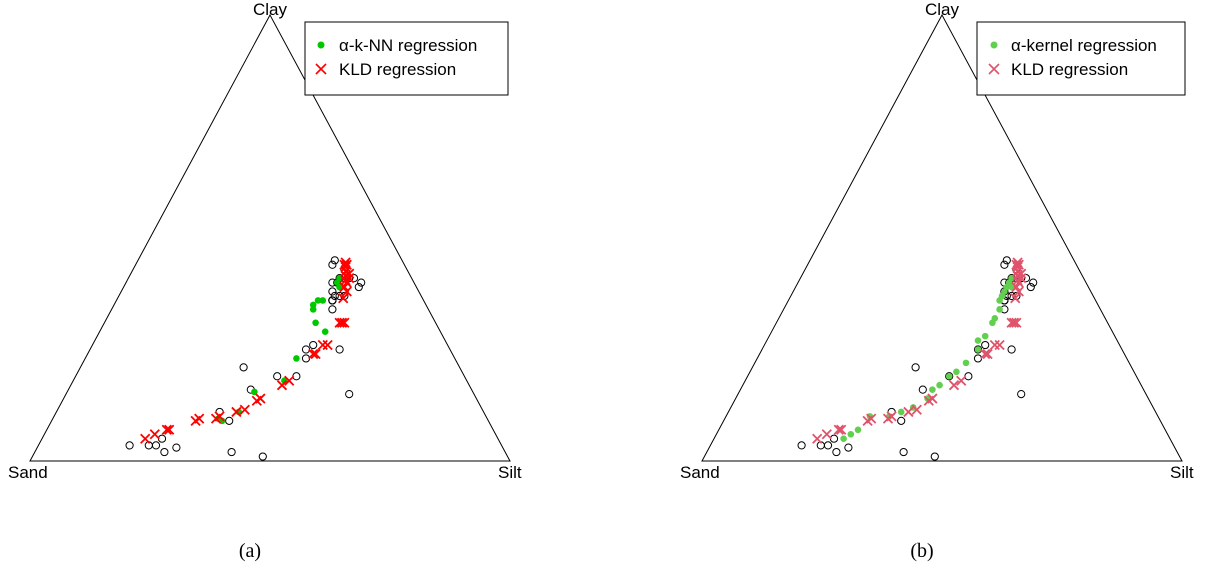 Image resolution: width=1214 pixels, height=568 pixels. I want to click on legend: α-k-NN regression KLD regression, so click(406, 58).